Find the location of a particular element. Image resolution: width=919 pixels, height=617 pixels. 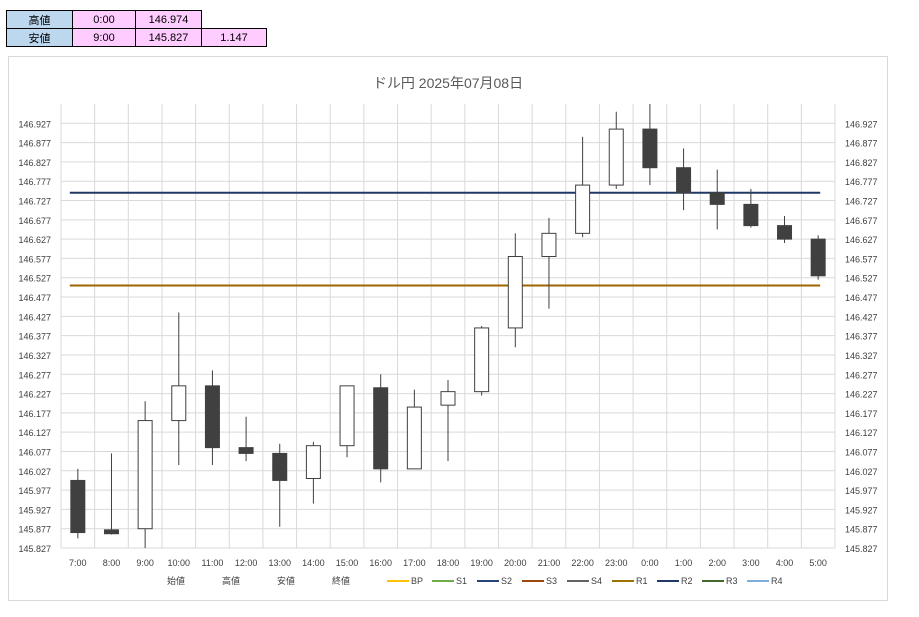

x-tick-label: 18:00 is located at coordinates (448, 563).